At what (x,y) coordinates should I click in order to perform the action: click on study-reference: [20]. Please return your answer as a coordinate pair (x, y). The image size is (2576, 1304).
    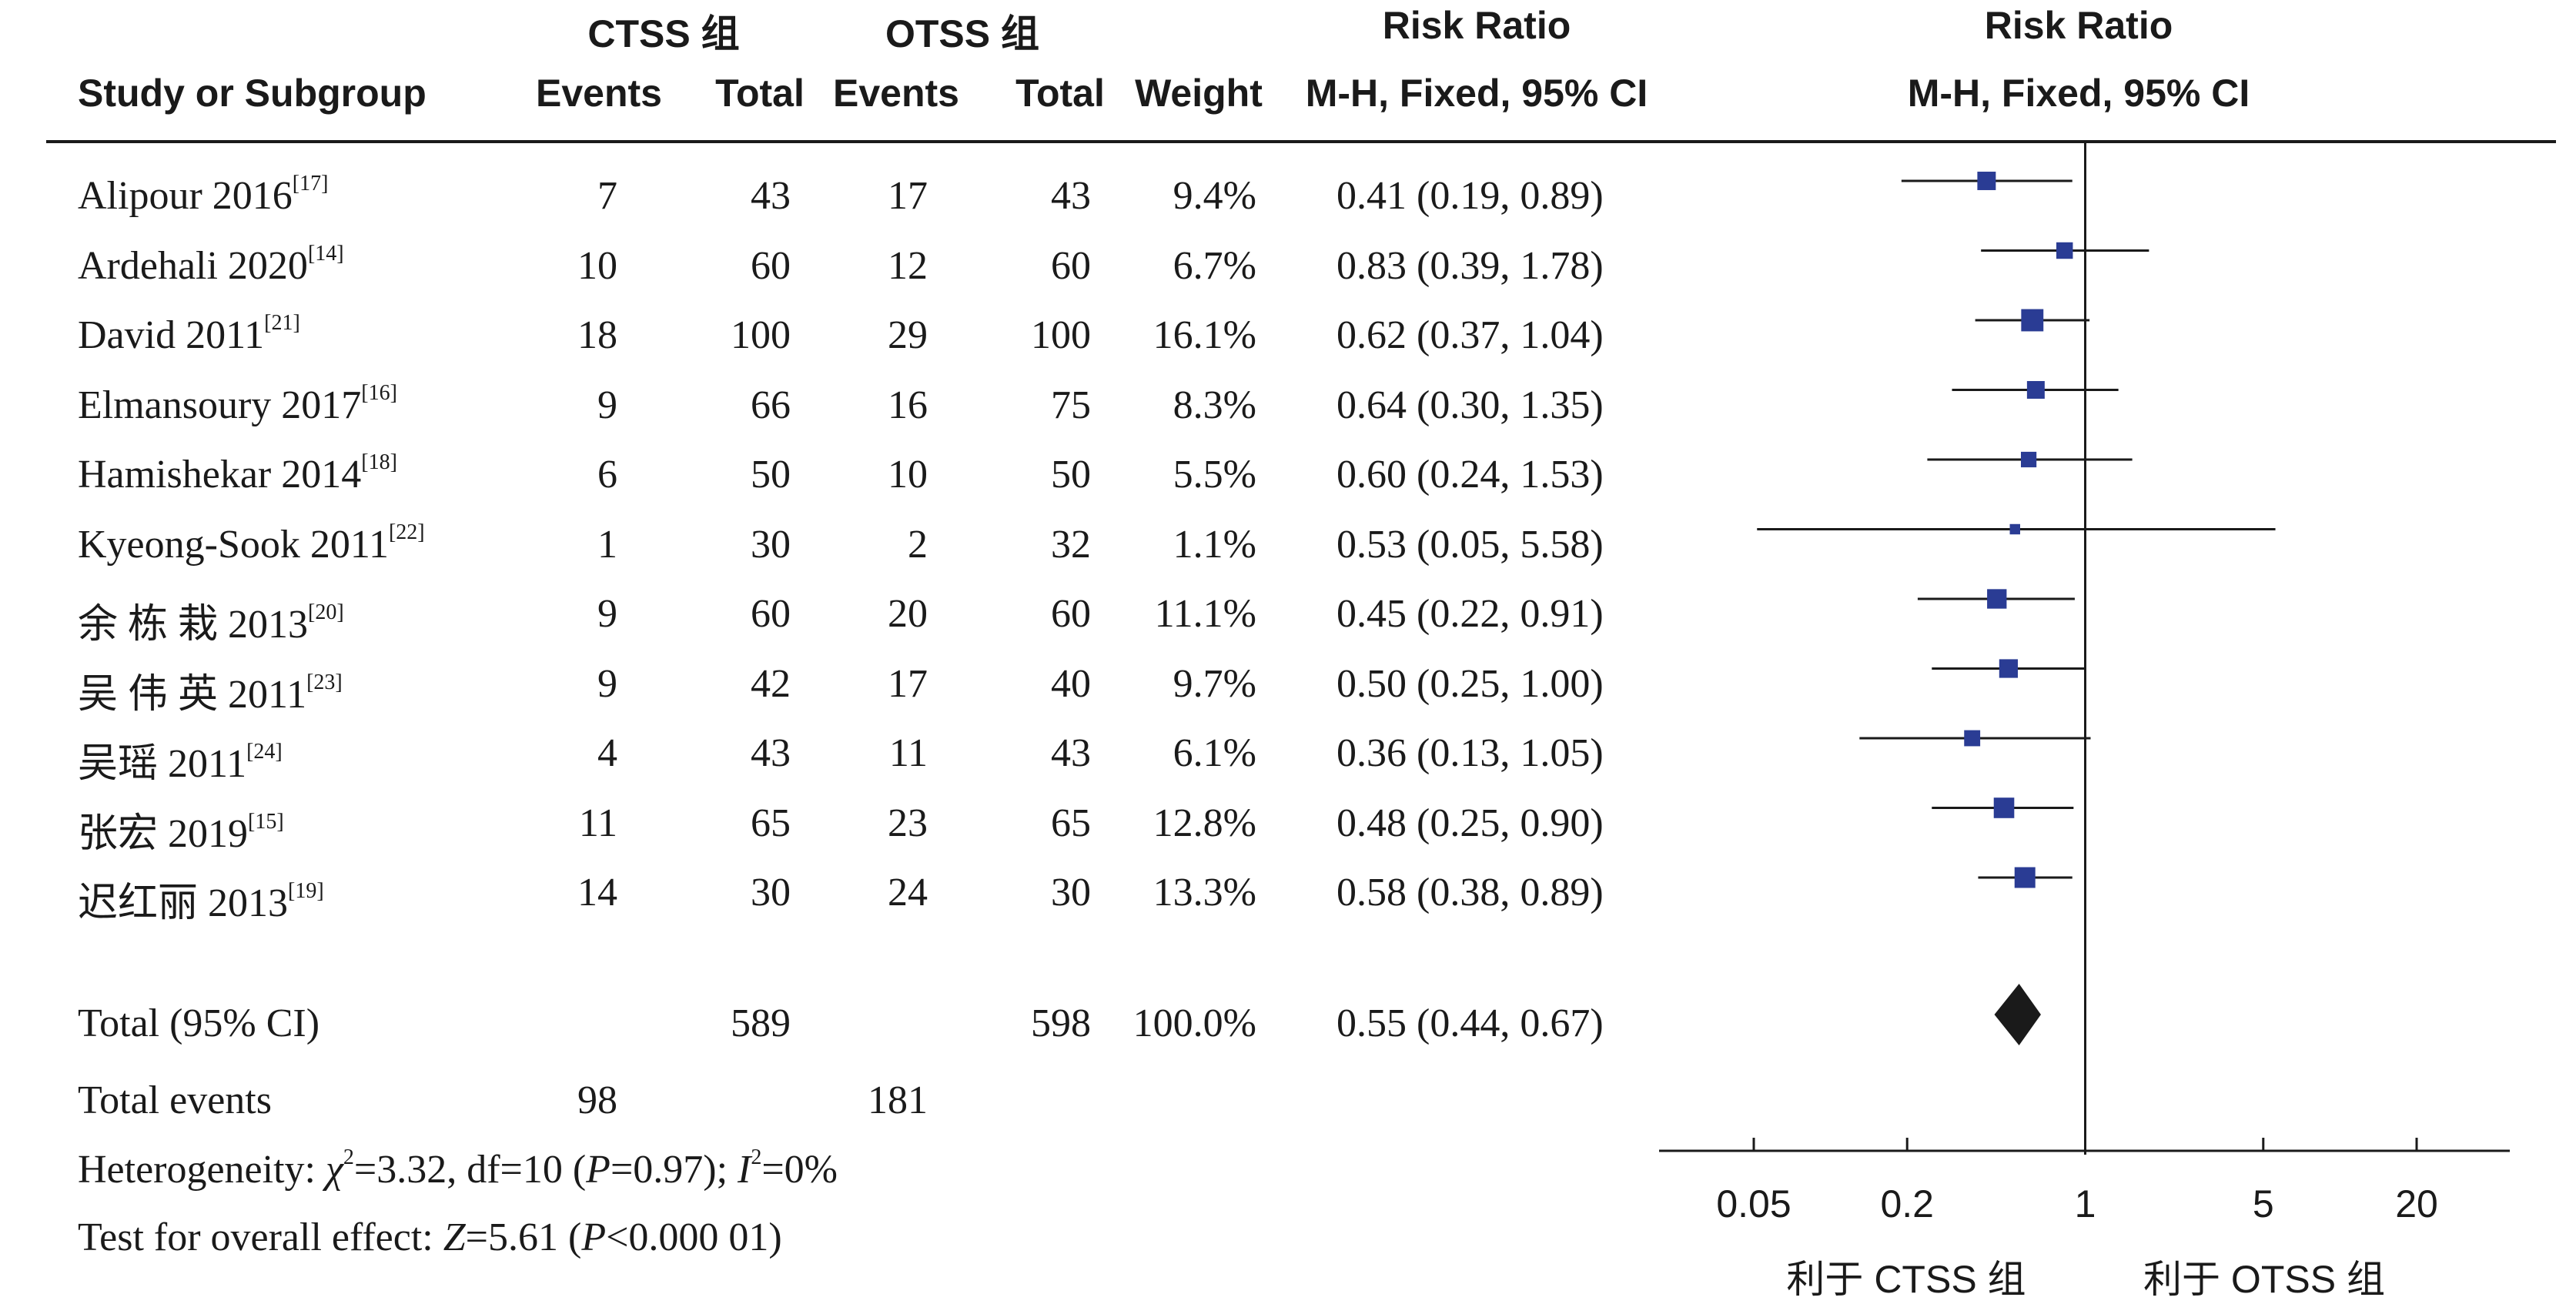
    Looking at the image, I should click on (326, 612).